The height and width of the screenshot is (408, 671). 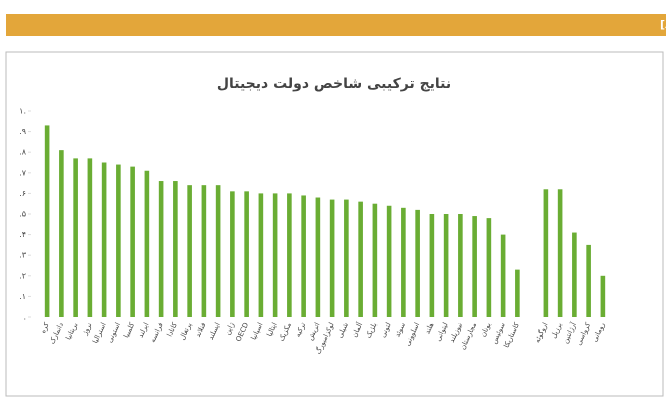 I want to click on y-tick-label: .۹, so click(x=22, y=131).